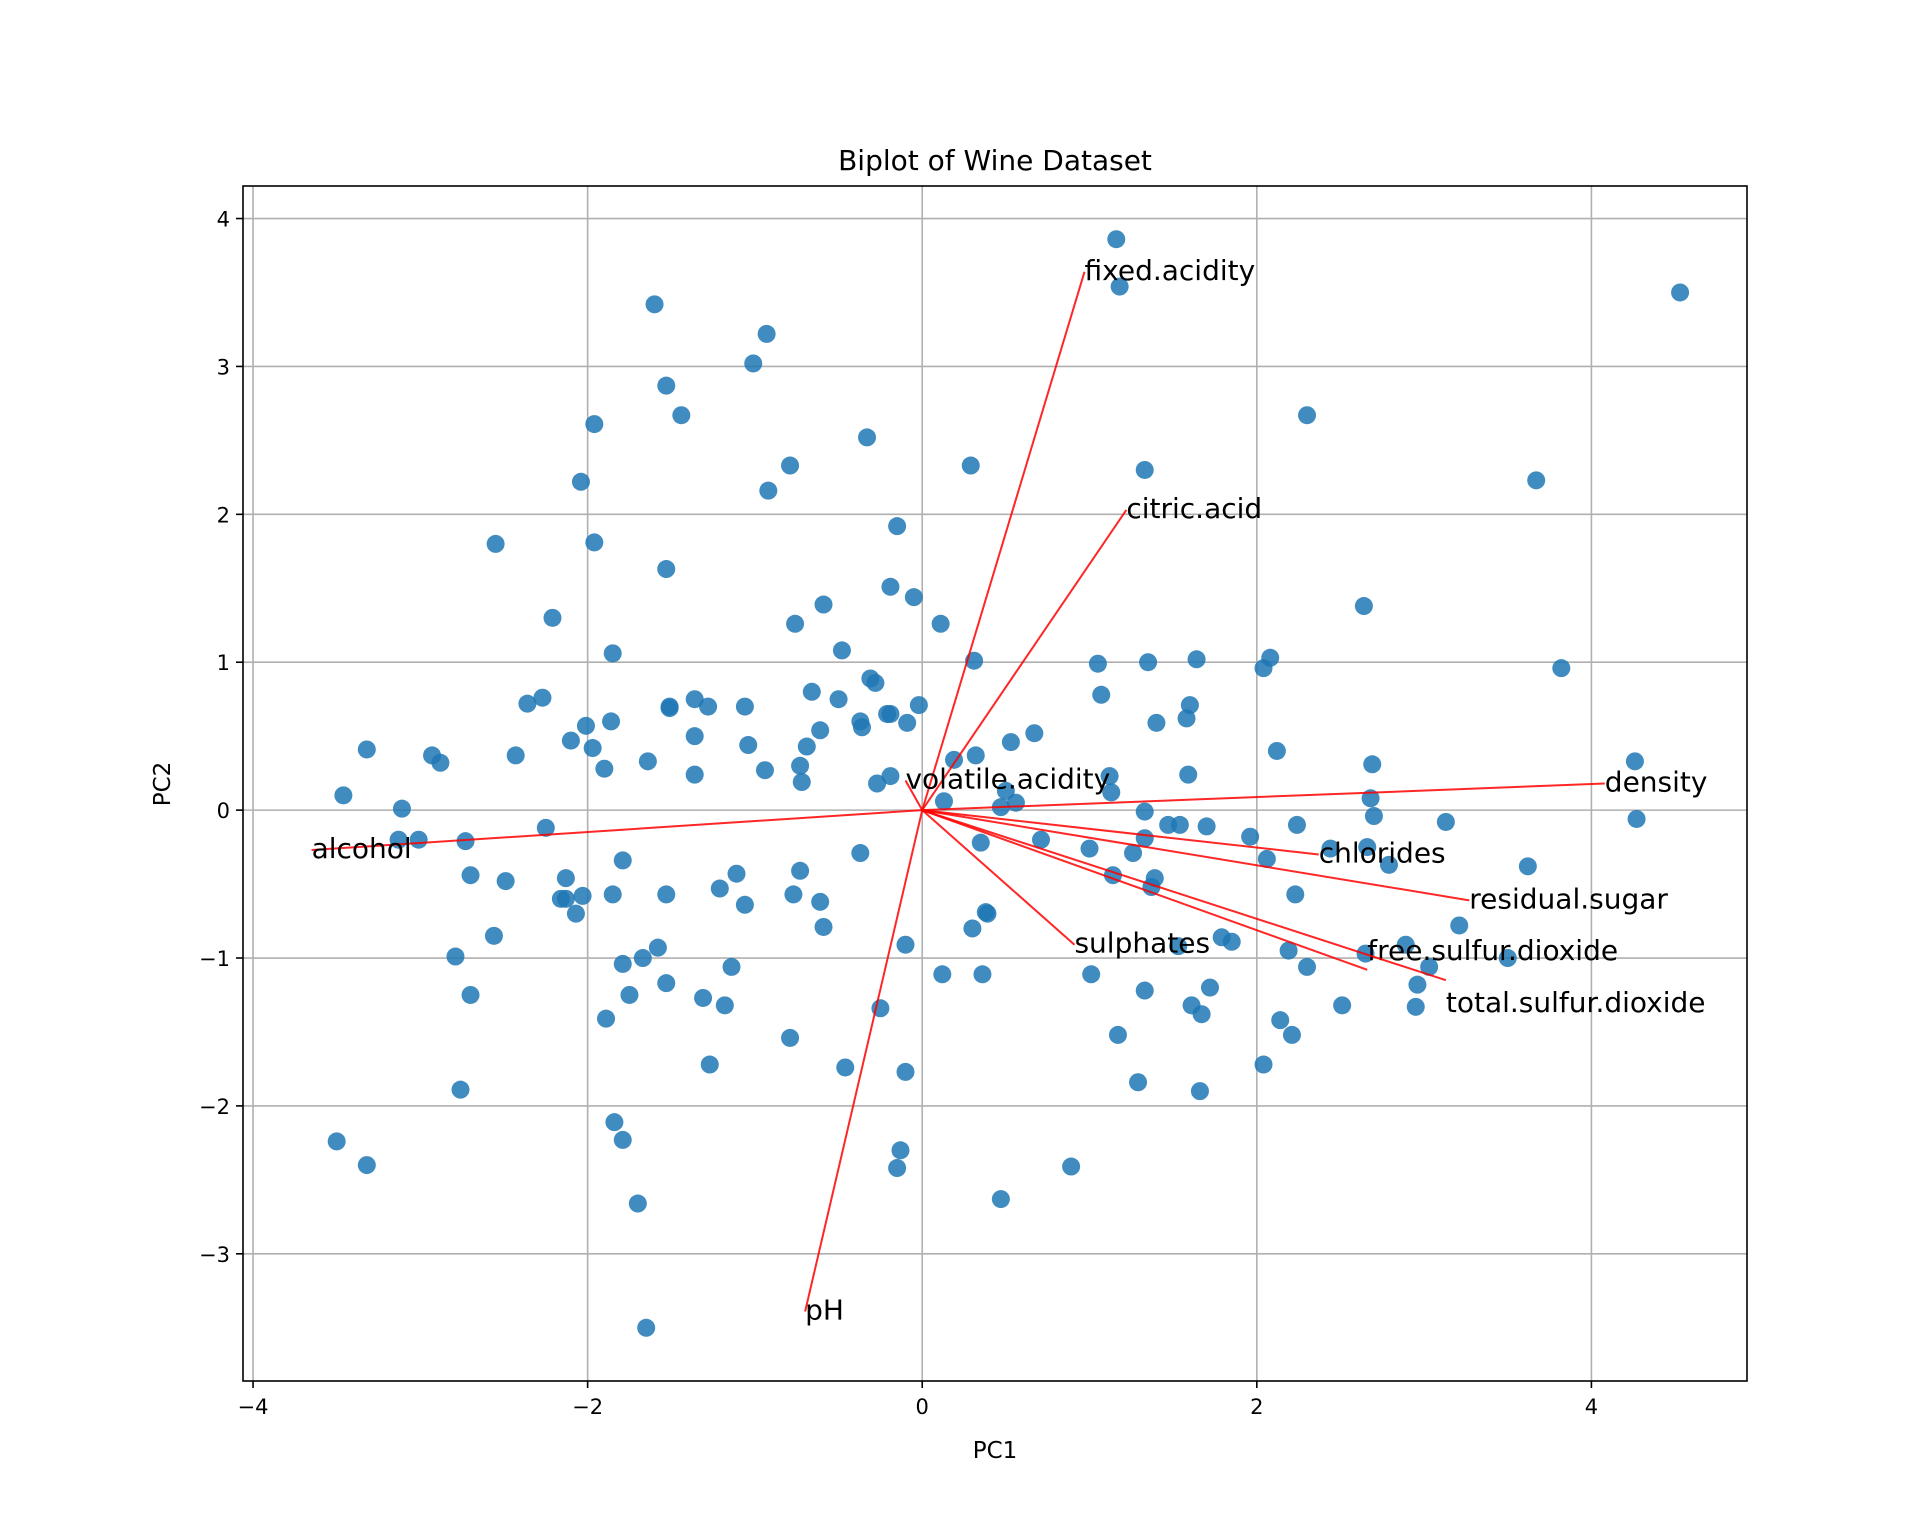 The image size is (1920, 1540). I want to click on chart-title: Biplot of Wine Dataset, so click(995, 160).